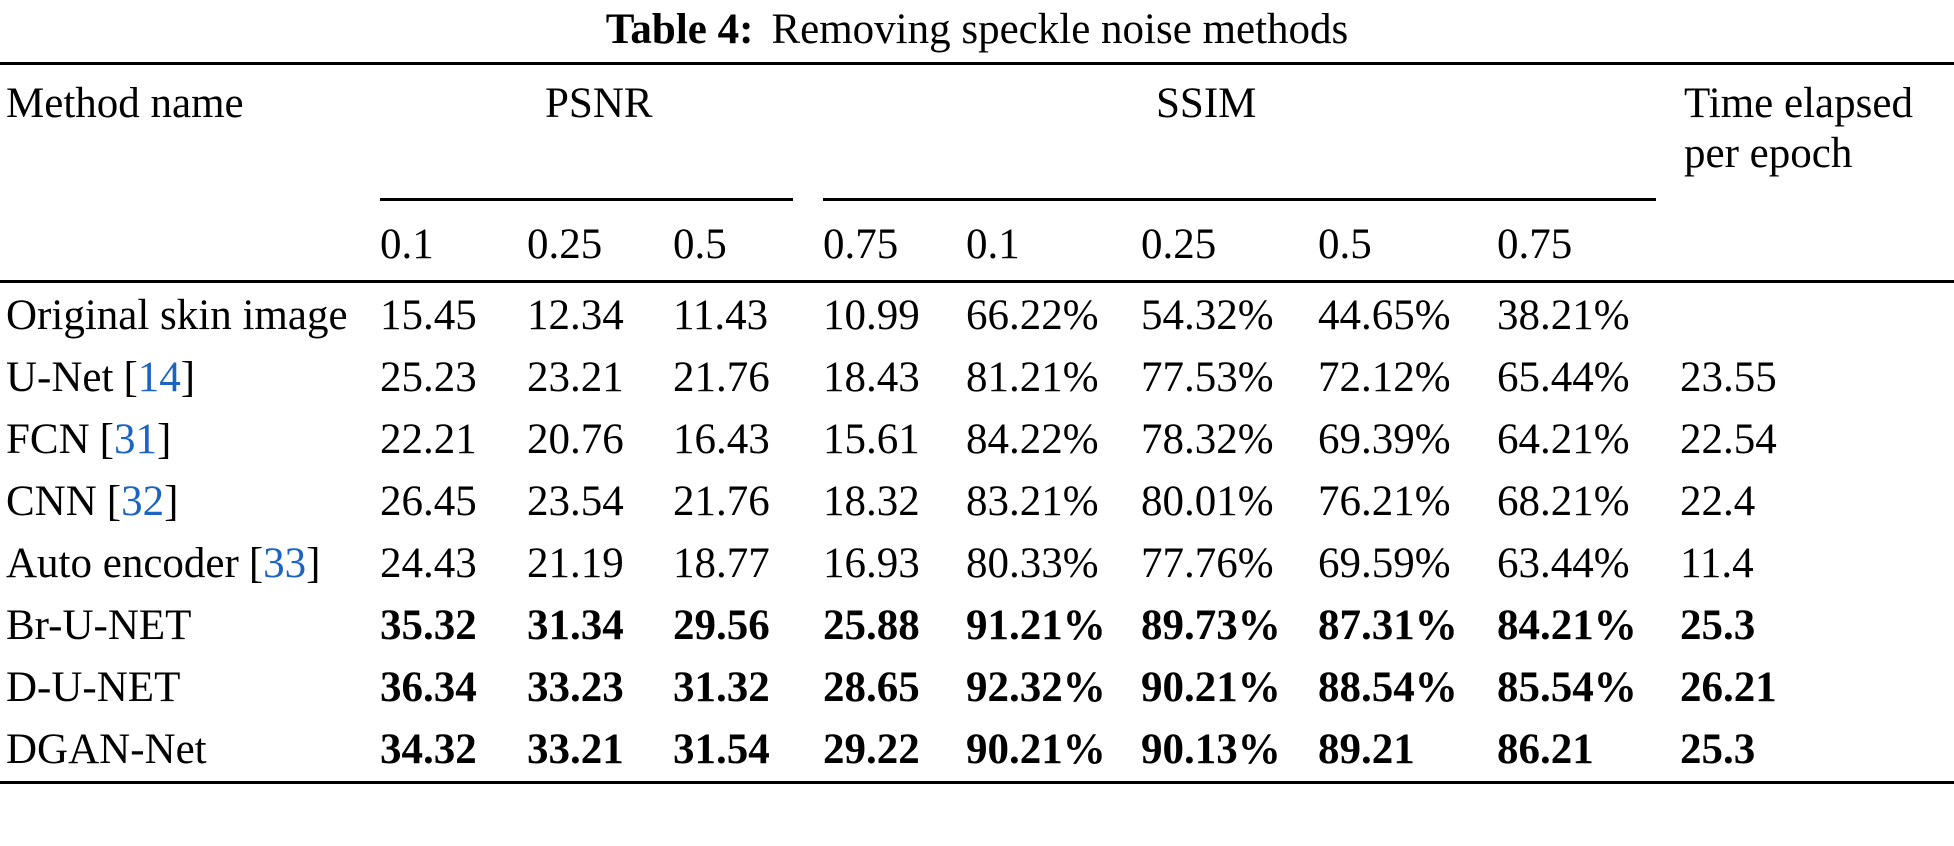 The height and width of the screenshot is (846, 1954). What do you see at coordinates (871, 625) in the screenshot?
I see `psnr-value: 25.88` at bounding box center [871, 625].